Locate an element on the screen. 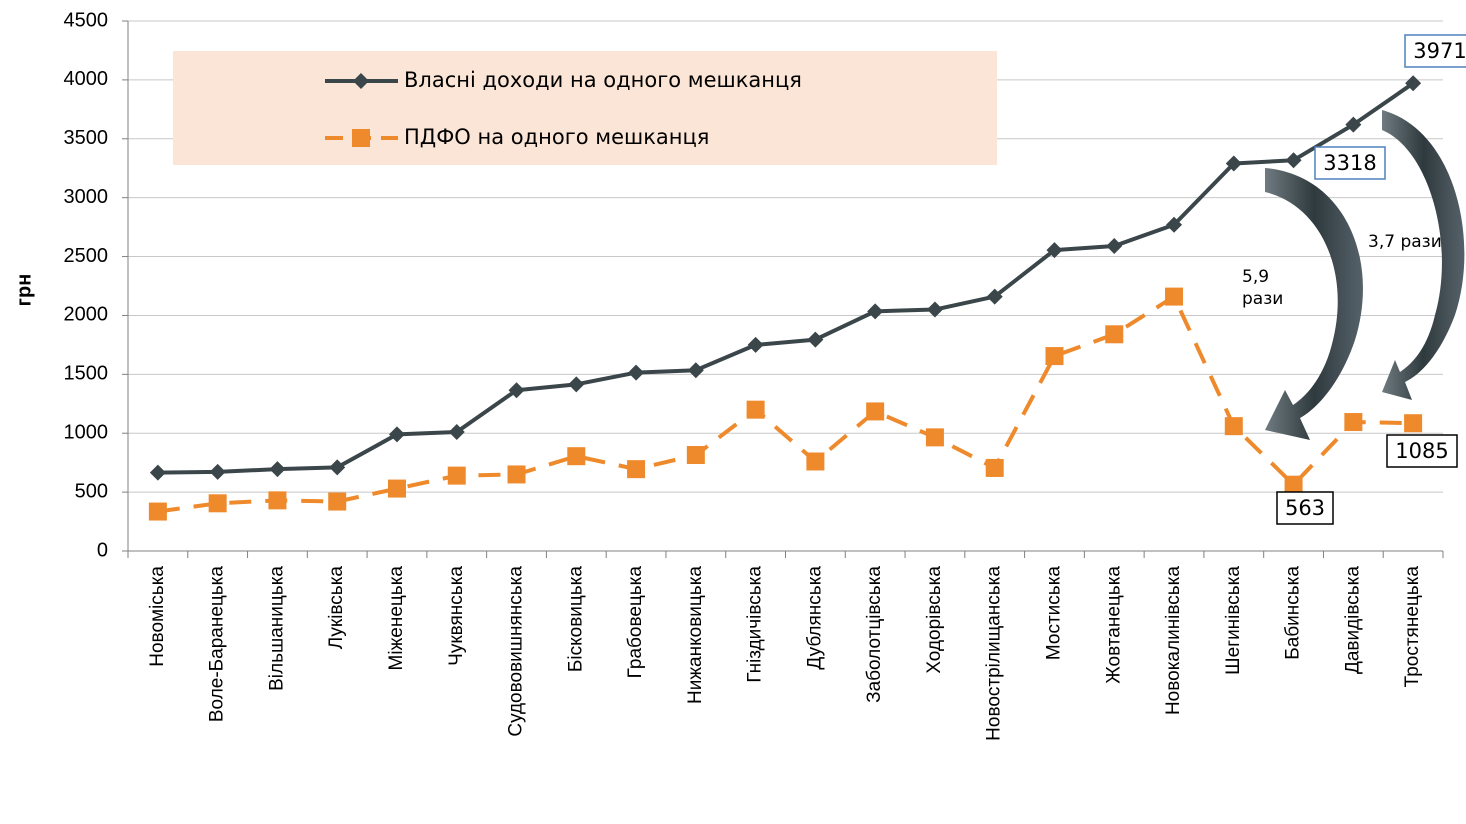 This screenshot has width=1466, height=824. x-tick-label: Вільшаницька is located at coordinates (276, 628).